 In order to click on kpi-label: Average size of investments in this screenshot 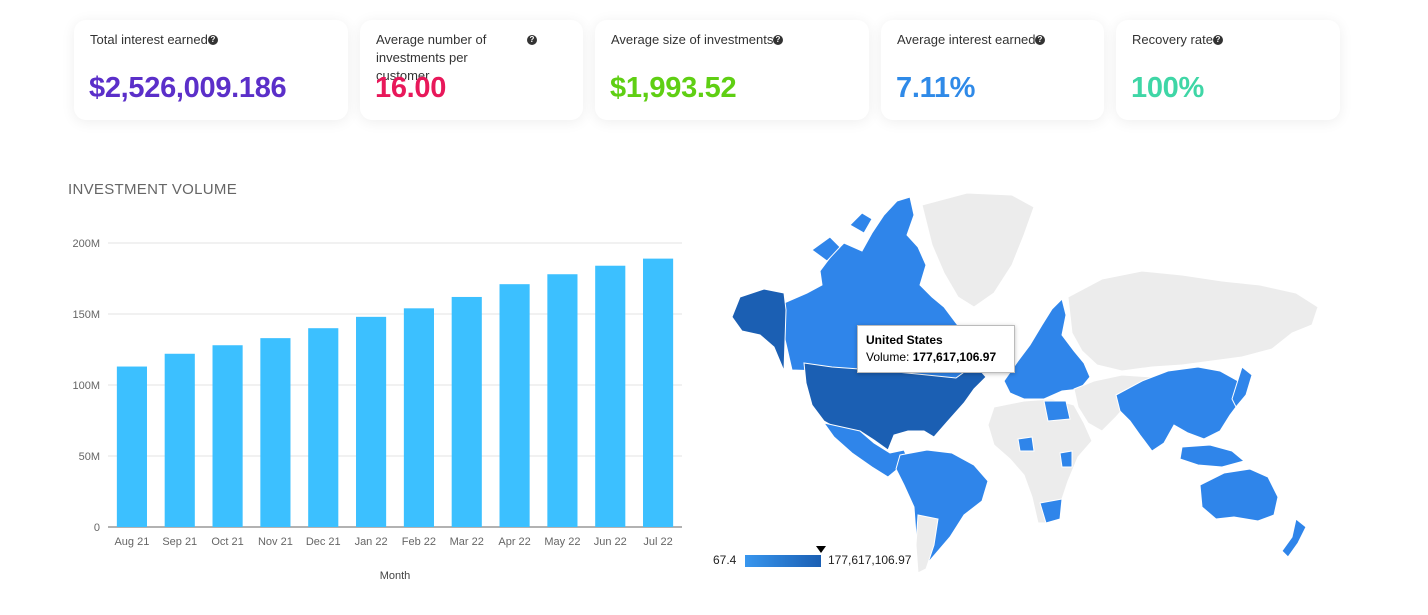, I will do `click(692, 39)`.